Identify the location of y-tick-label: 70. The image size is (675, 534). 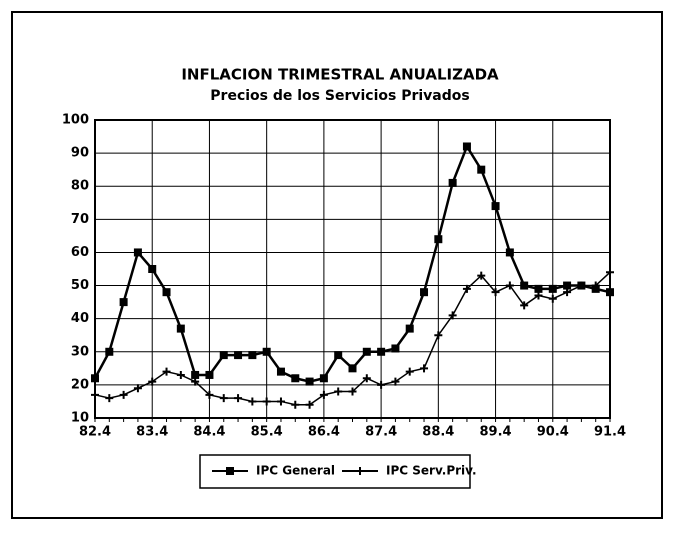
(80, 219).